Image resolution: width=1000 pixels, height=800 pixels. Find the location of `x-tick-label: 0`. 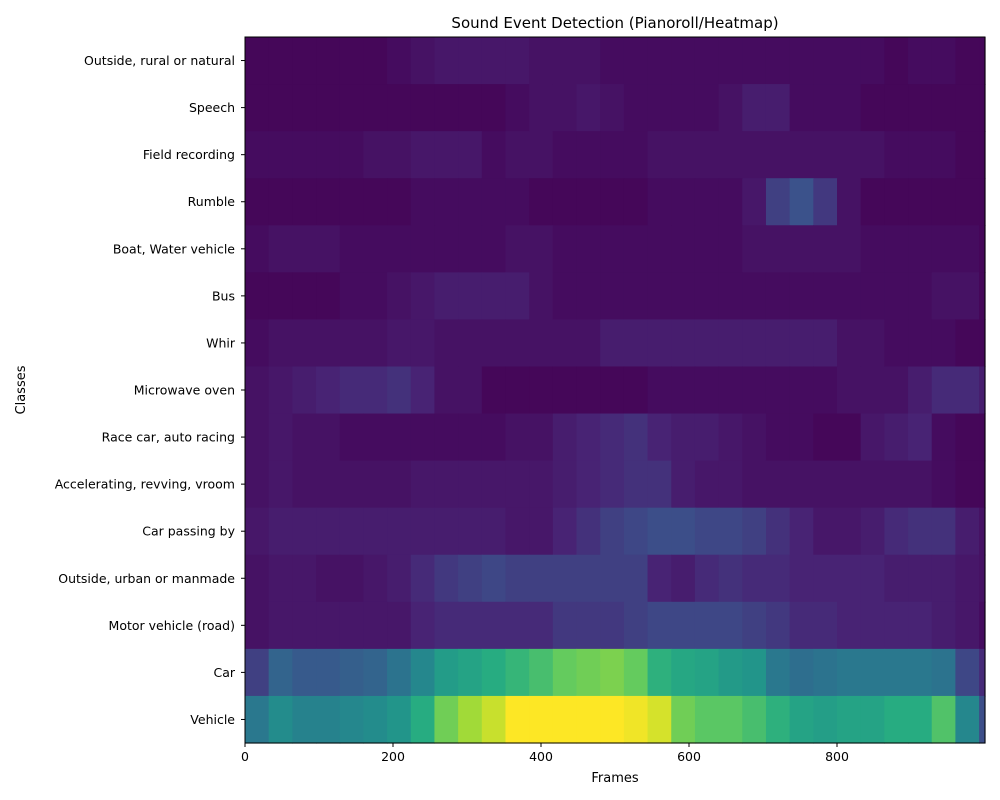

x-tick-label: 0 is located at coordinates (245, 756).